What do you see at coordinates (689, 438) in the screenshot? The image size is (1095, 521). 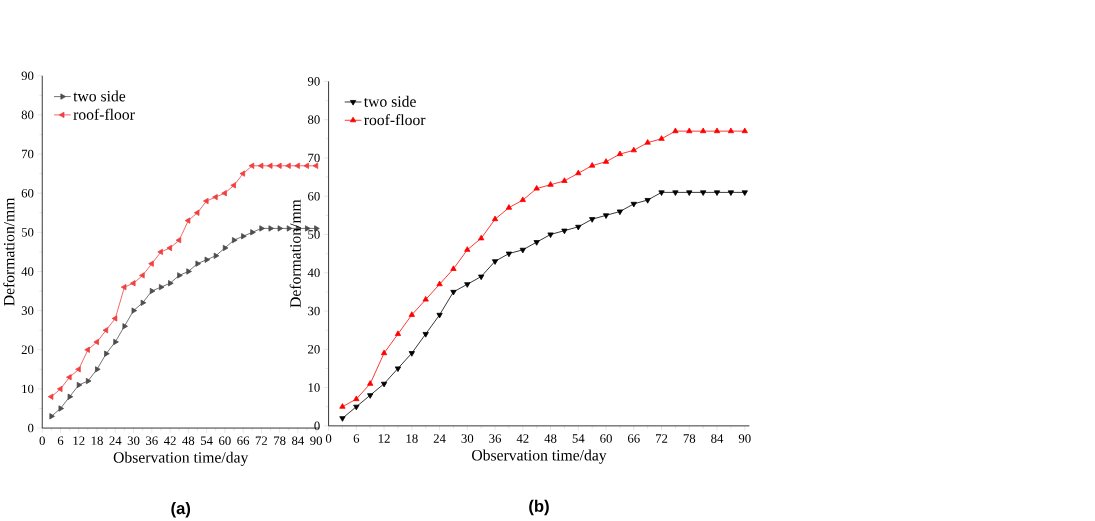 I see `x-tick-label: 78` at bounding box center [689, 438].